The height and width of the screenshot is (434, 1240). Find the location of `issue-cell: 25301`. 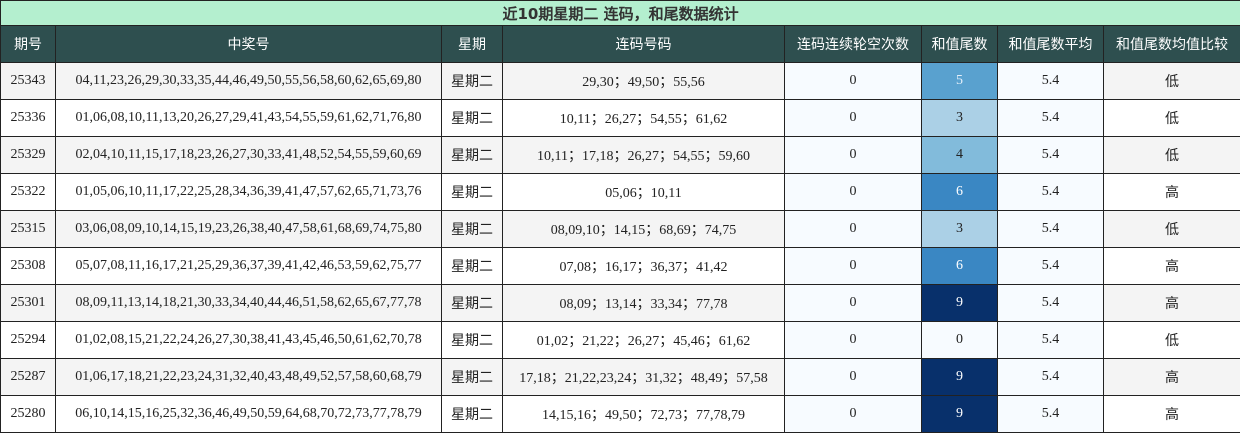

issue-cell: 25301 is located at coordinates (28, 303).